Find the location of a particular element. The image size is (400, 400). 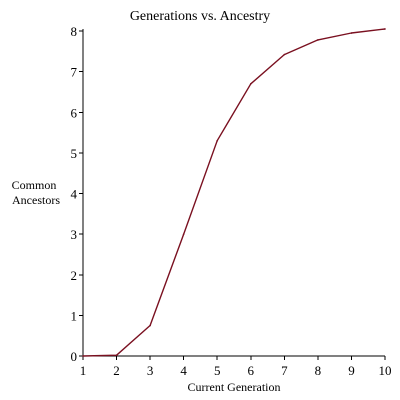

x-tick-label: 4 is located at coordinates (183, 370).